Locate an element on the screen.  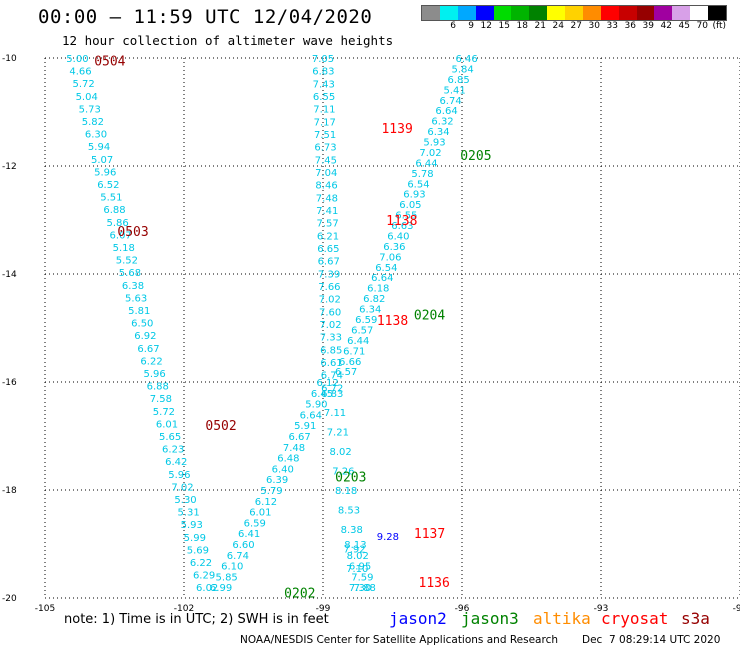
wave-height-value: 6.39 is located at coordinates (277, 480).